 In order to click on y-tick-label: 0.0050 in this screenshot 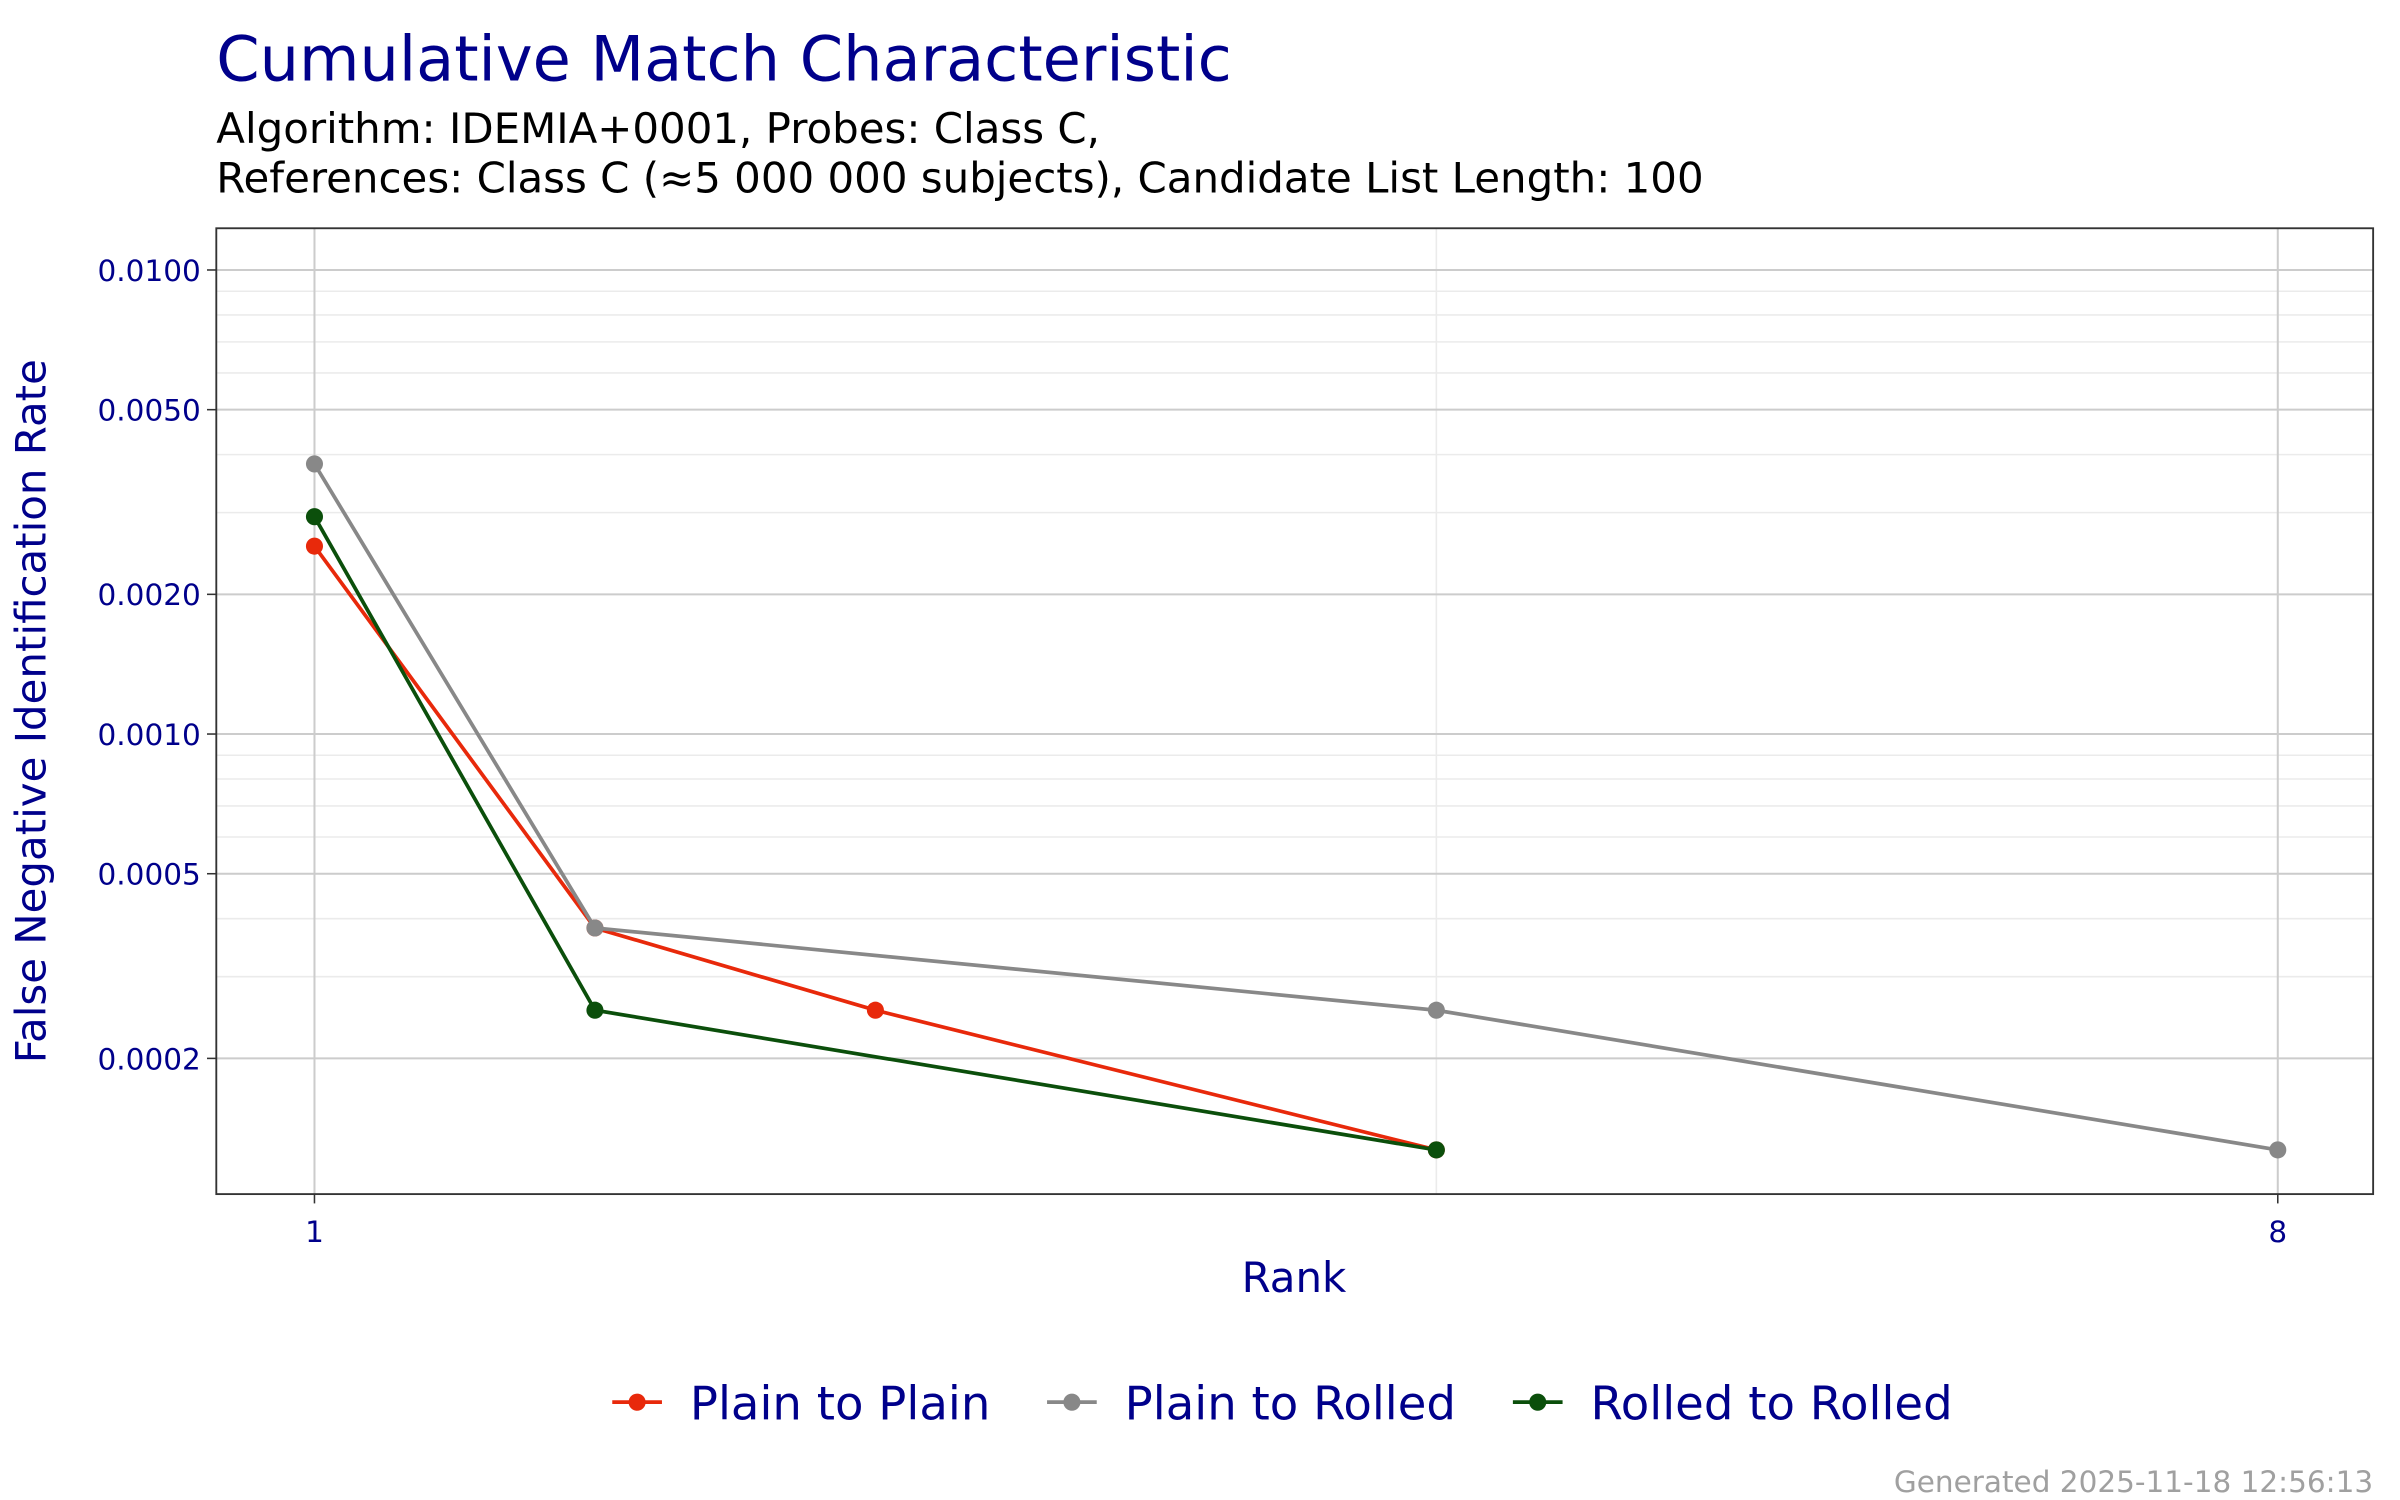, I will do `click(149, 411)`.